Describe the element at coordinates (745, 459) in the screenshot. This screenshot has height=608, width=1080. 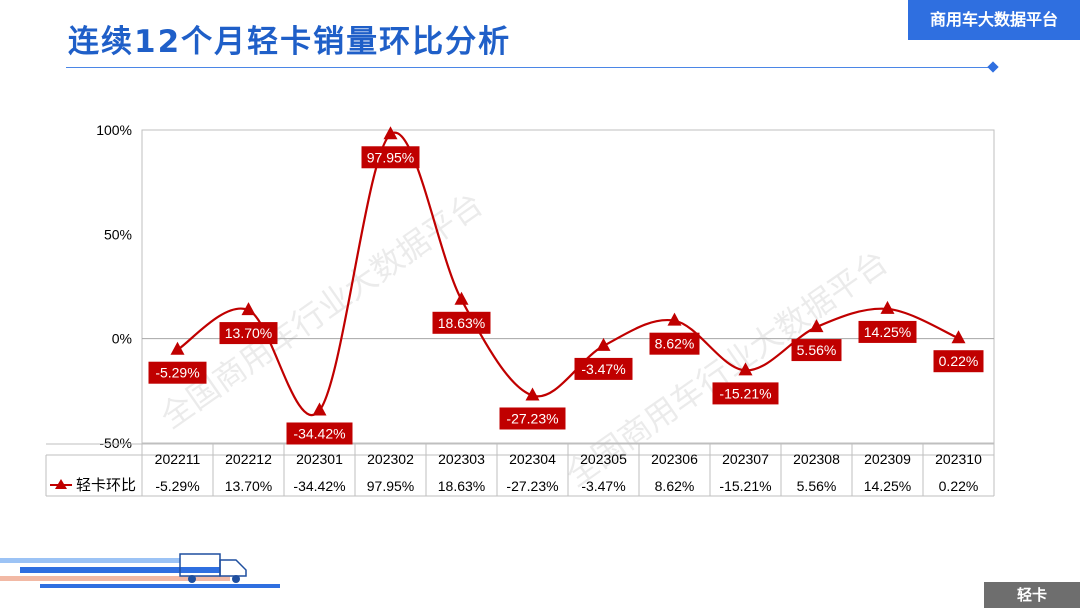
I see `x-tick-label: 202307` at that location.